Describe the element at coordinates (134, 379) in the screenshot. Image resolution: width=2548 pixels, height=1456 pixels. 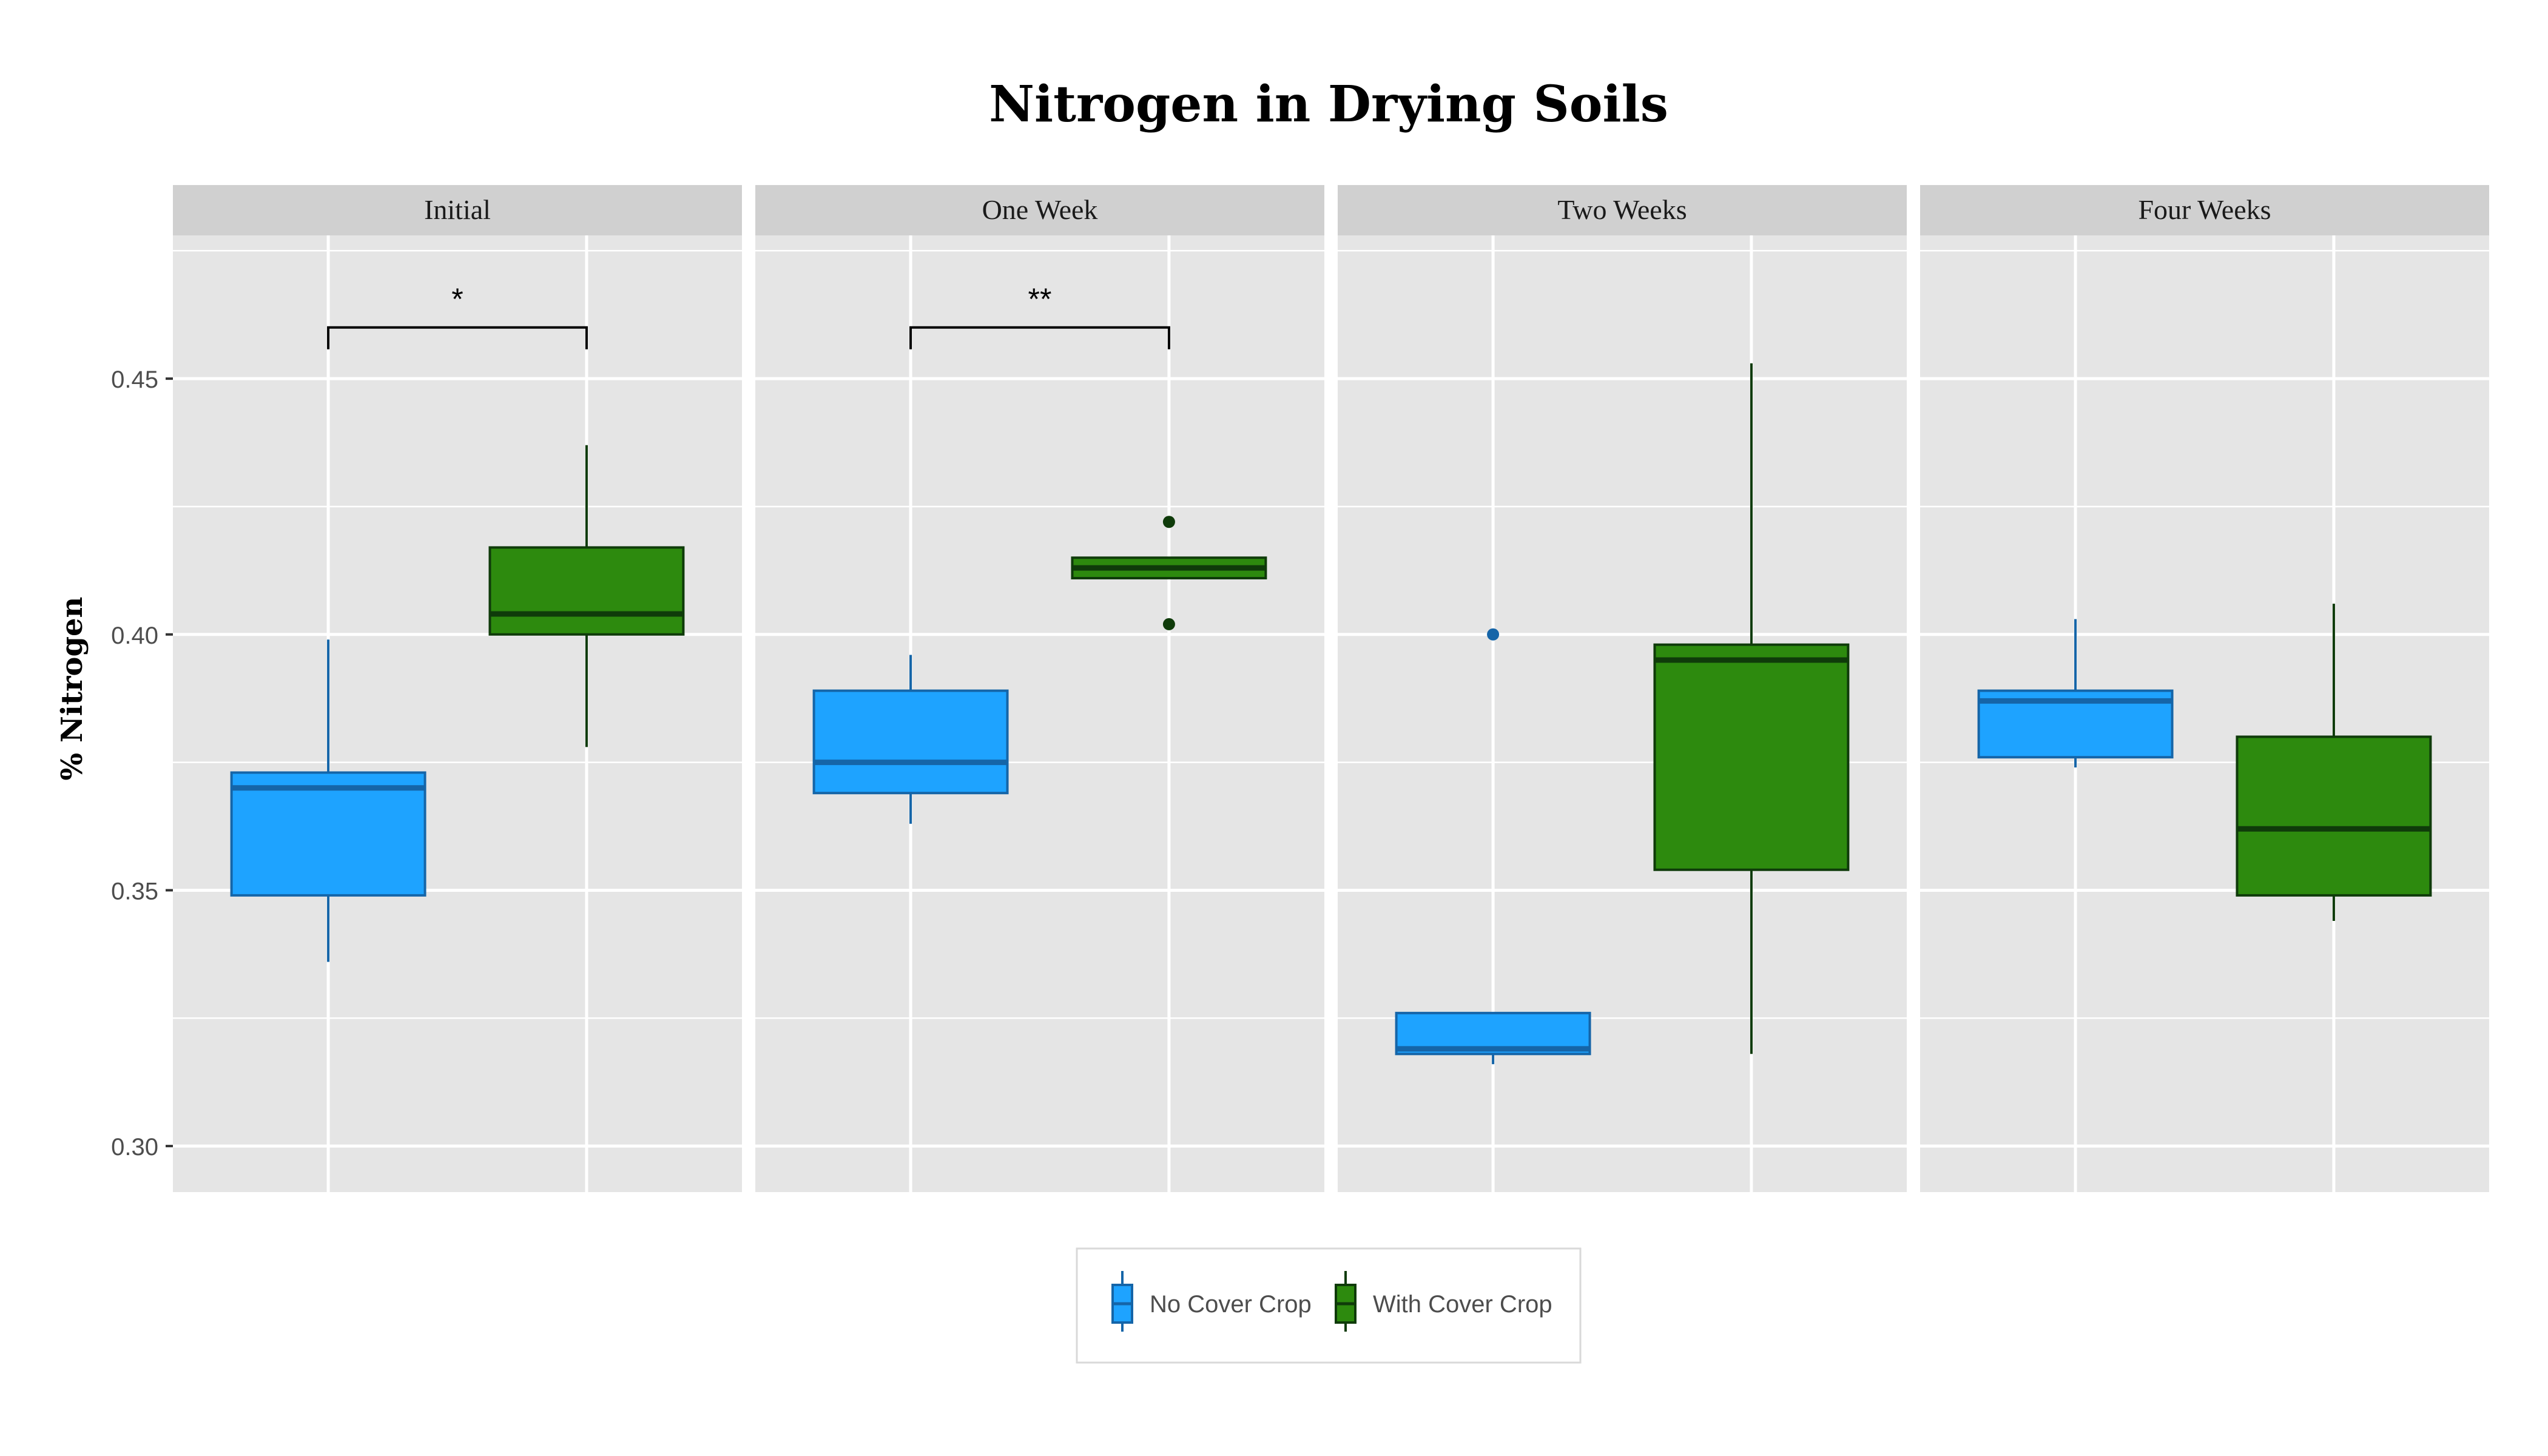
I see `y-tick-label: 0.45` at that location.